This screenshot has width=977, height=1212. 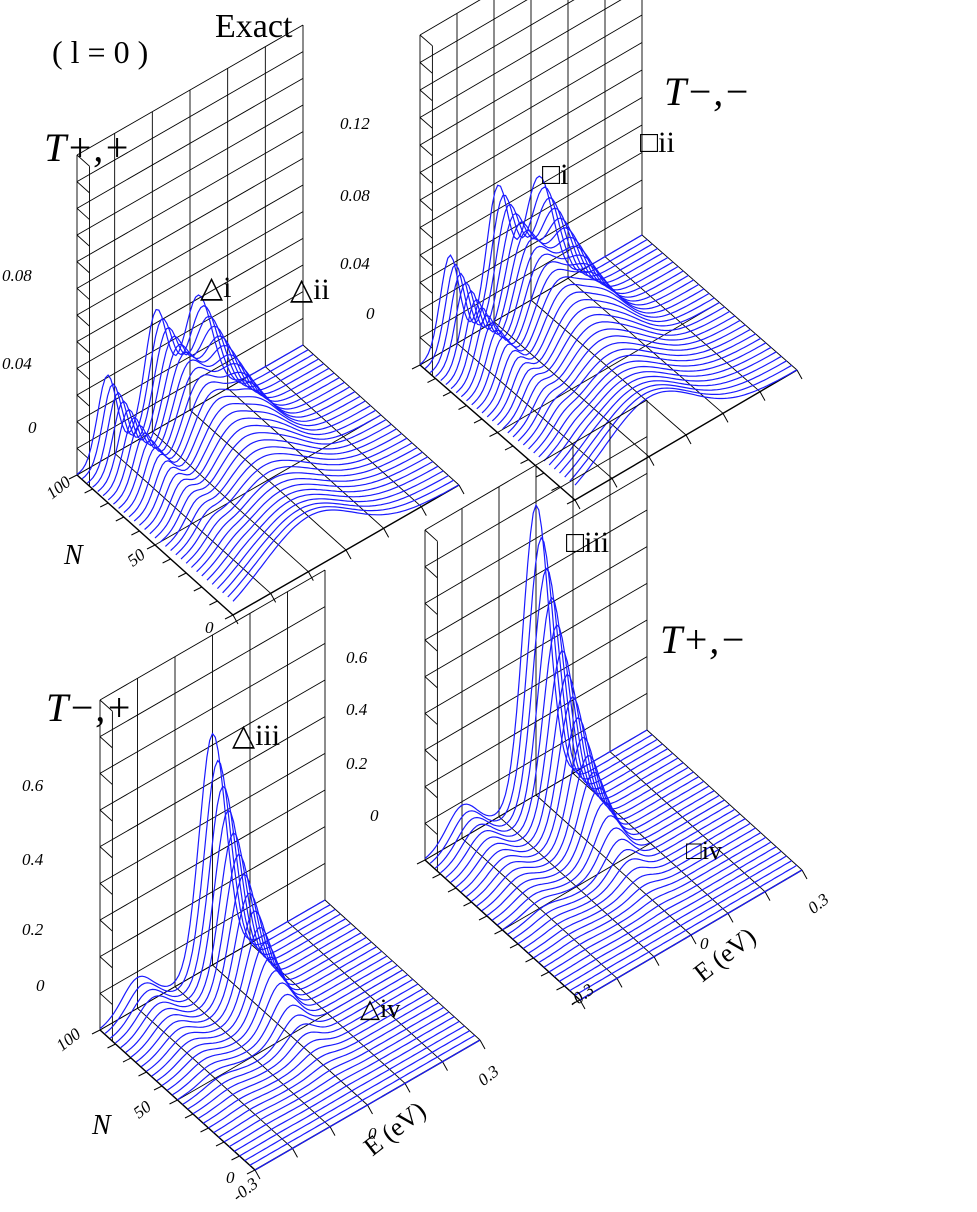 I want to click on peak-label: △iii, so click(x=256, y=735).